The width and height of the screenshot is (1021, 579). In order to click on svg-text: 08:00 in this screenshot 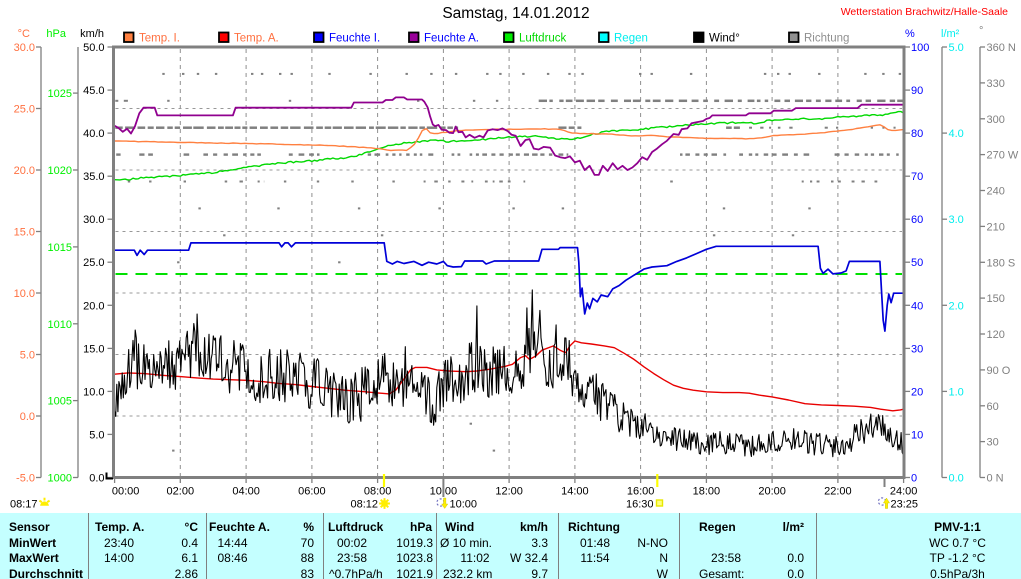, I will do `click(378, 492)`.